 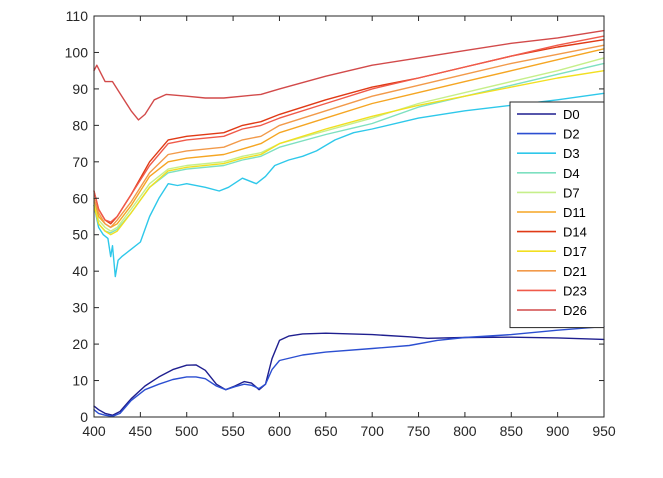 What do you see at coordinates (575, 271) in the screenshot?
I see `legend-label-d21: D21` at bounding box center [575, 271].